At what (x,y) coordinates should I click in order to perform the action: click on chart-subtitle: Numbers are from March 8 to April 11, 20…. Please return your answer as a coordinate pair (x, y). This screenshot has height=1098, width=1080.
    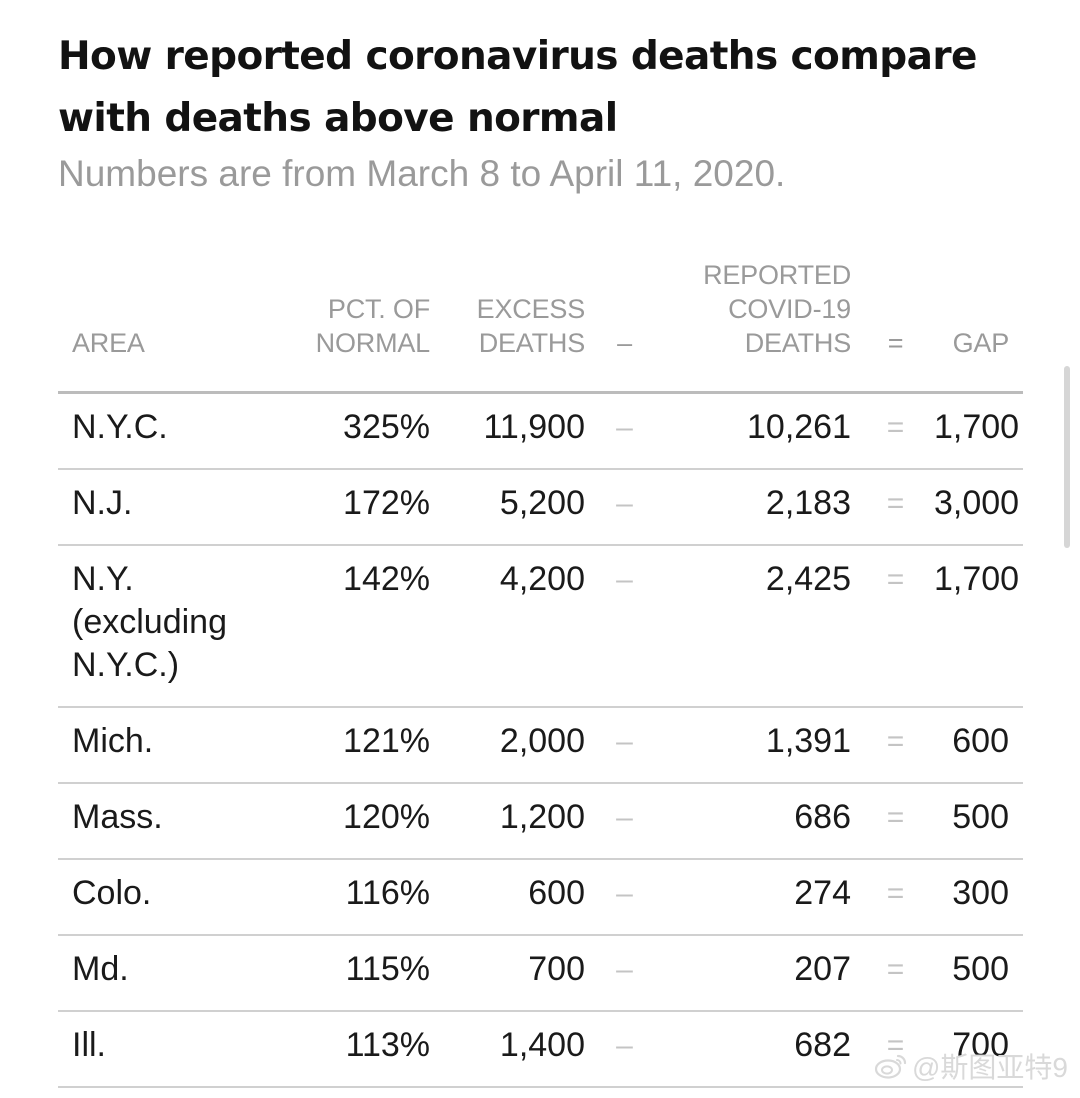
    Looking at the image, I should click on (422, 173).